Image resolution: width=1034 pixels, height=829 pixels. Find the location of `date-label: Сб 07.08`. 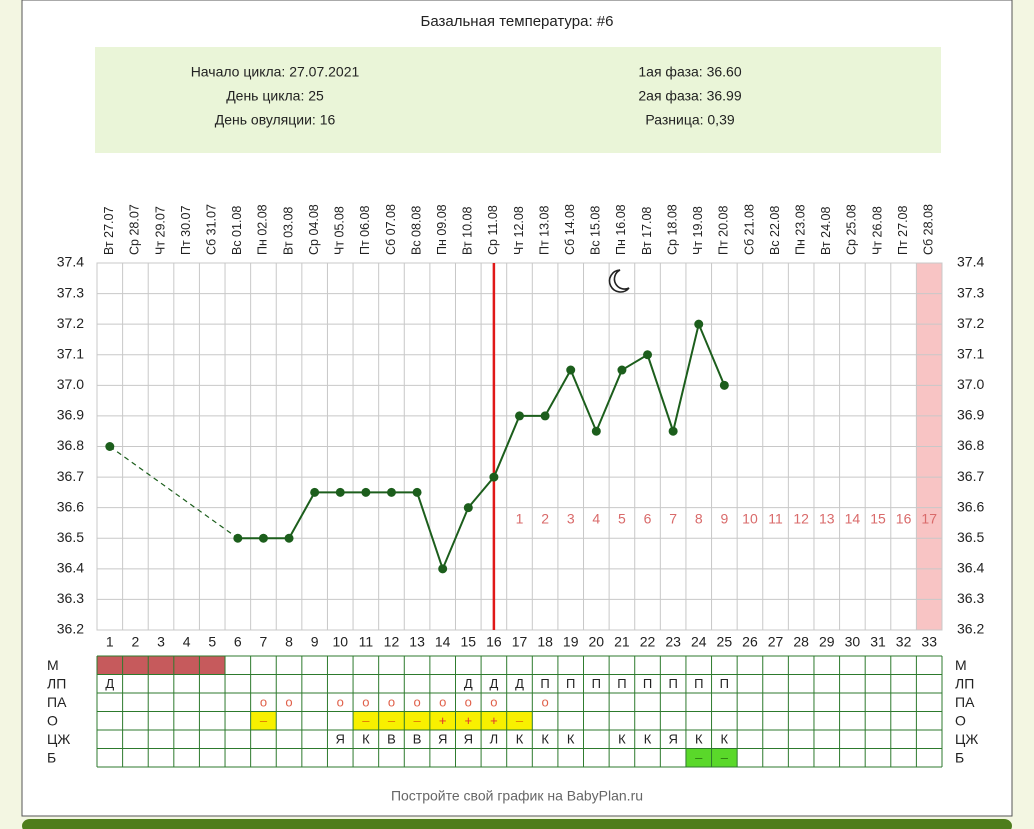

date-label: Сб 07.08 is located at coordinates (391, 229).